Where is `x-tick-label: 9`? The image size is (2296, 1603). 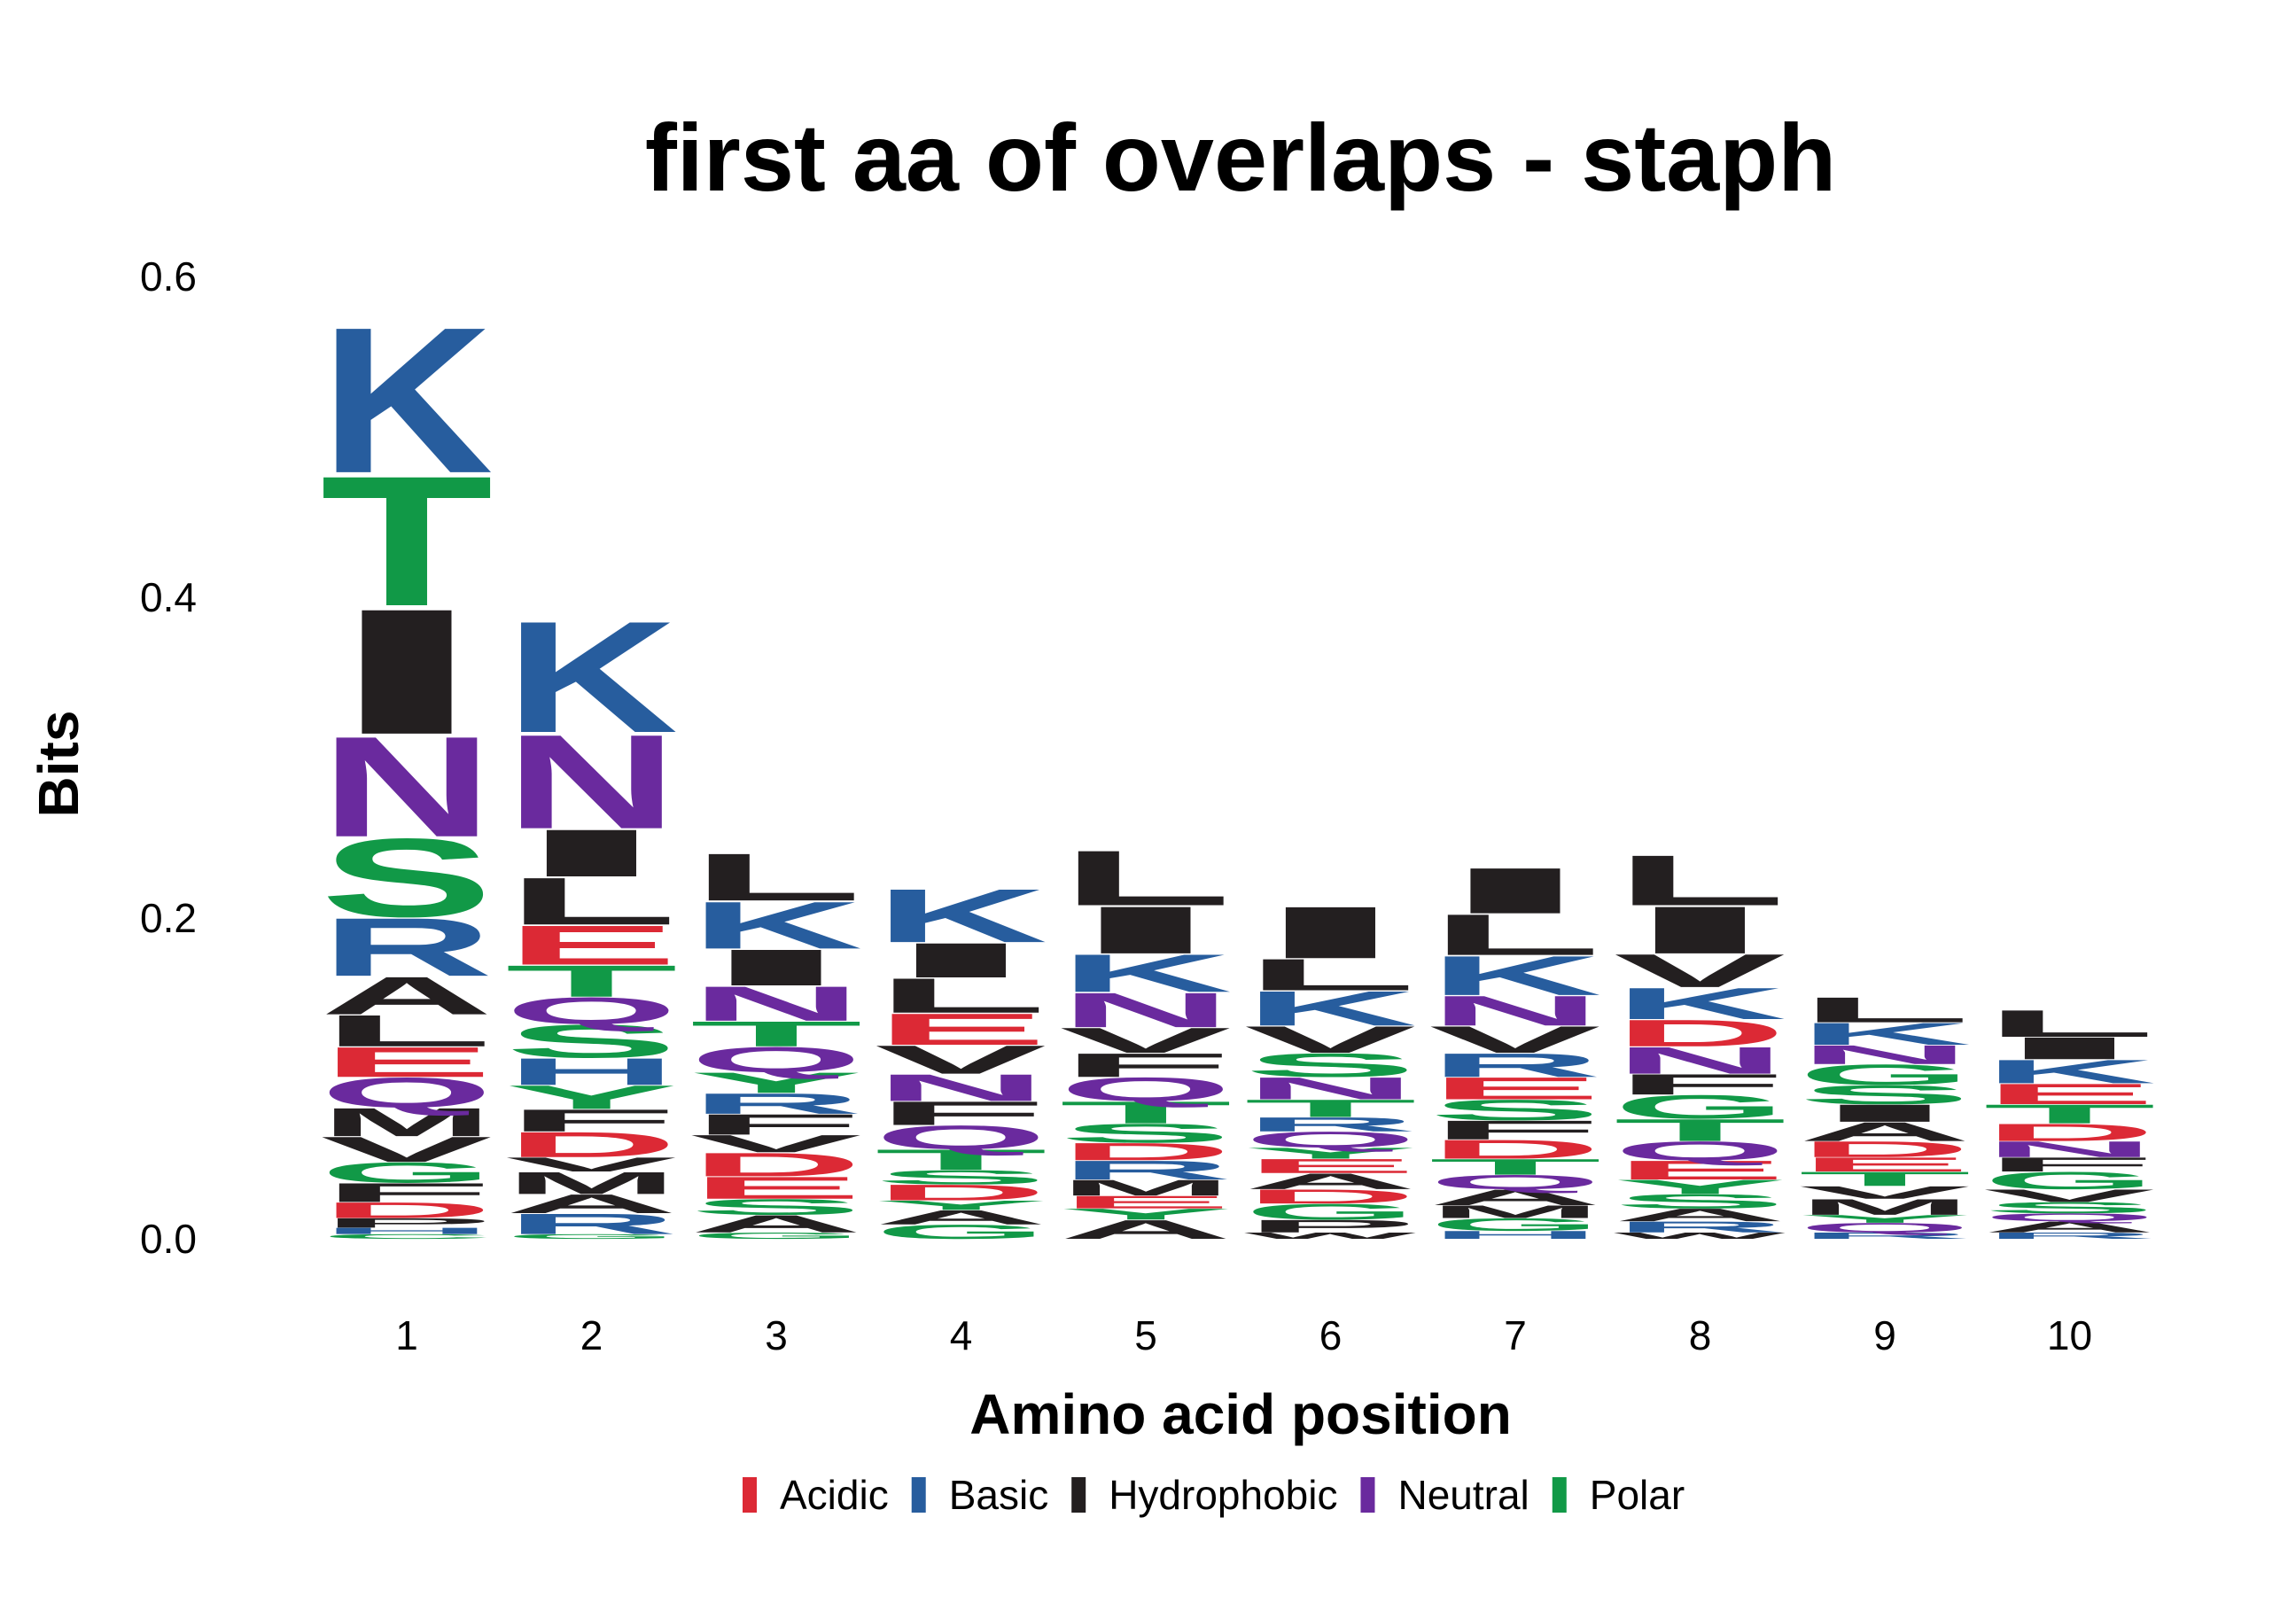 x-tick-label: 9 is located at coordinates (1884, 1335).